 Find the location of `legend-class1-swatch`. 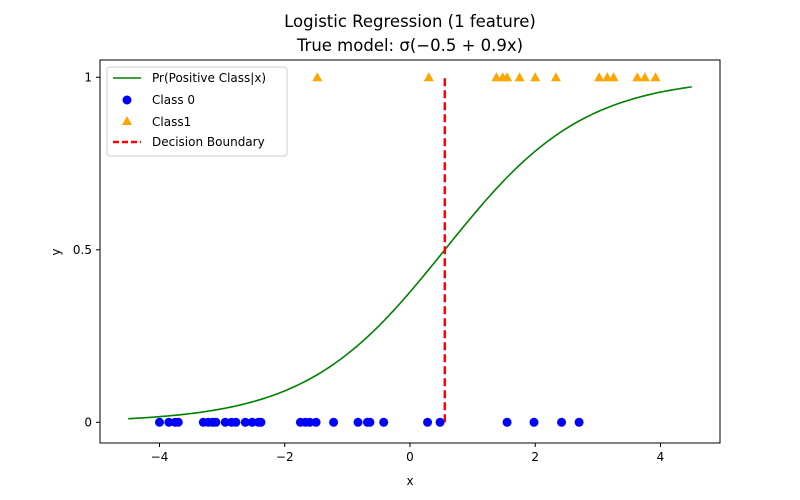

legend-class1-swatch is located at coordinates (127, 120).